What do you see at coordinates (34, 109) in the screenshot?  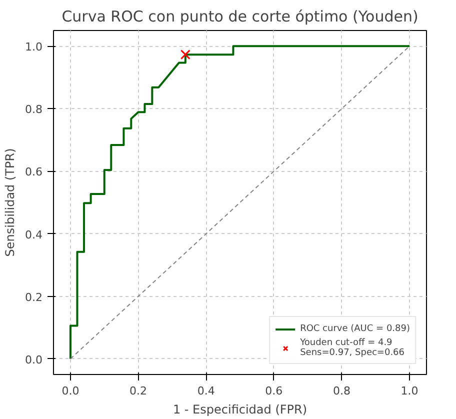 I see `y-tick-label: 0.8` at bounding box center [34, 109].